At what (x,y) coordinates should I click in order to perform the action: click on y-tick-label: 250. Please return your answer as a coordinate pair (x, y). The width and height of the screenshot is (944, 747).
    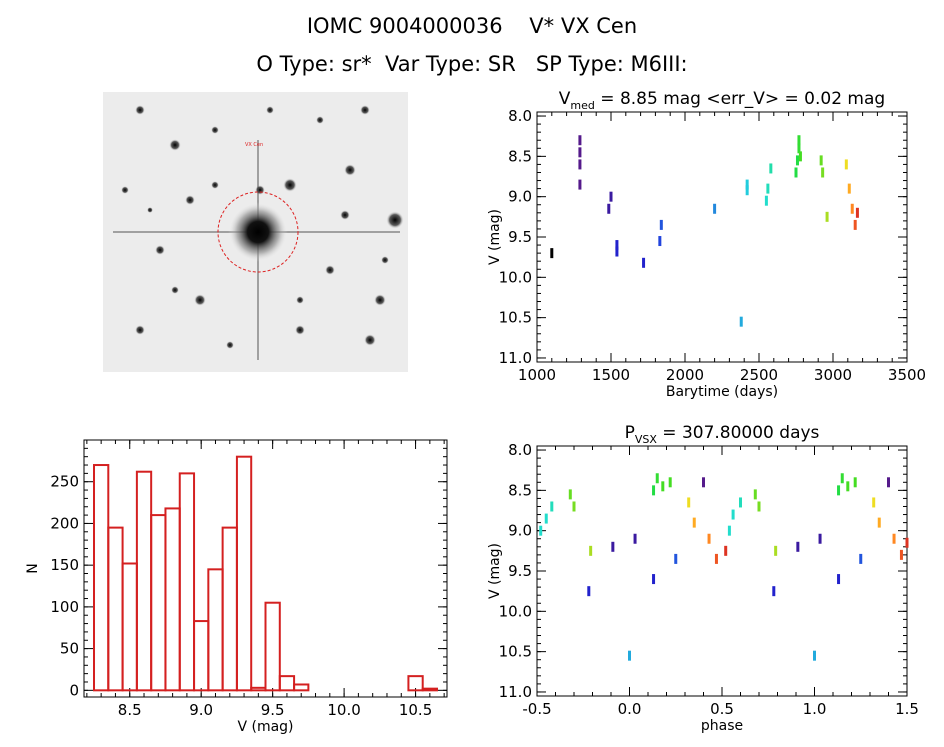
    Looking at the image, I should click on (64, 482).